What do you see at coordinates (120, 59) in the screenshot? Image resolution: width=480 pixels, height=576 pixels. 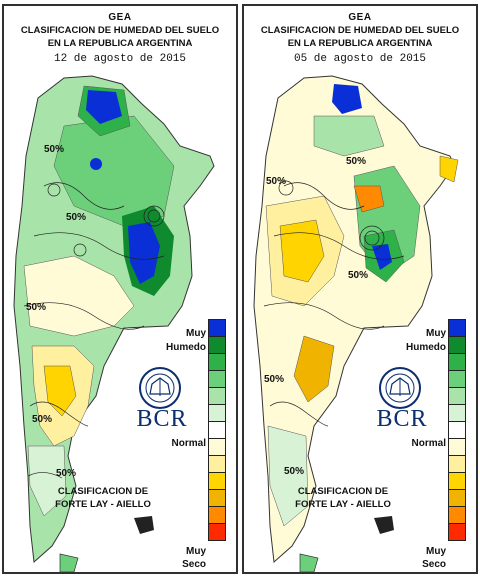 I see `map-date: 12 de agosto de 2015` at bounding box center [120, 59].